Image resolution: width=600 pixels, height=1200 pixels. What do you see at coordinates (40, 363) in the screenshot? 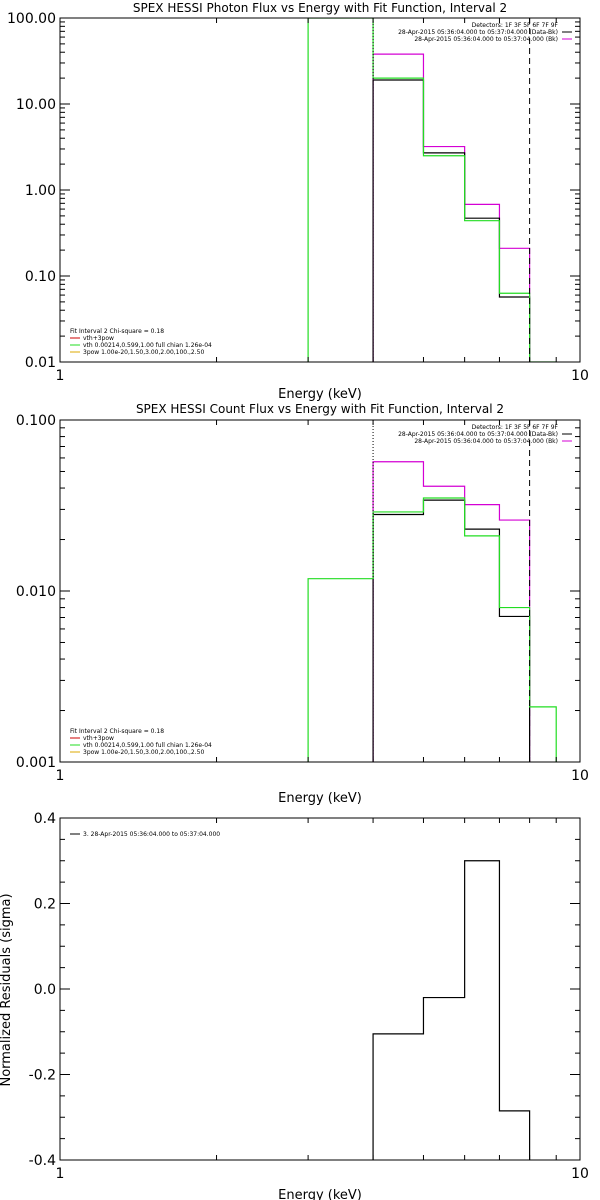
I see `y-tick-label: 0.01` at bounding box center [40, 363].